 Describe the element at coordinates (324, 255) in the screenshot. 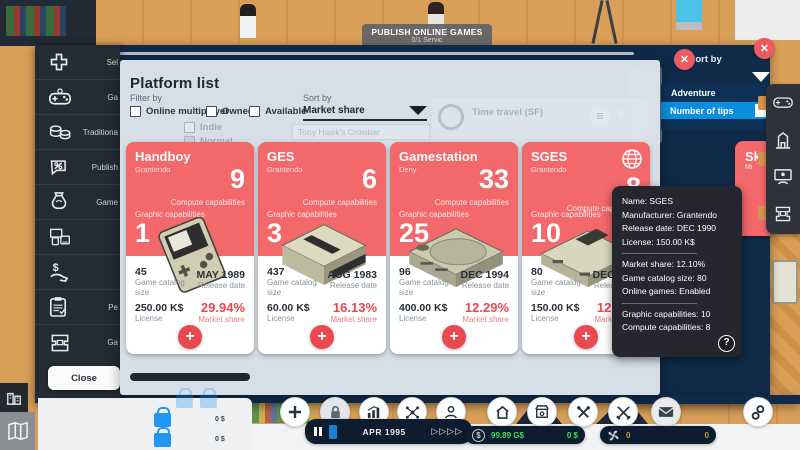

I see `cube-console-icon` at that location.